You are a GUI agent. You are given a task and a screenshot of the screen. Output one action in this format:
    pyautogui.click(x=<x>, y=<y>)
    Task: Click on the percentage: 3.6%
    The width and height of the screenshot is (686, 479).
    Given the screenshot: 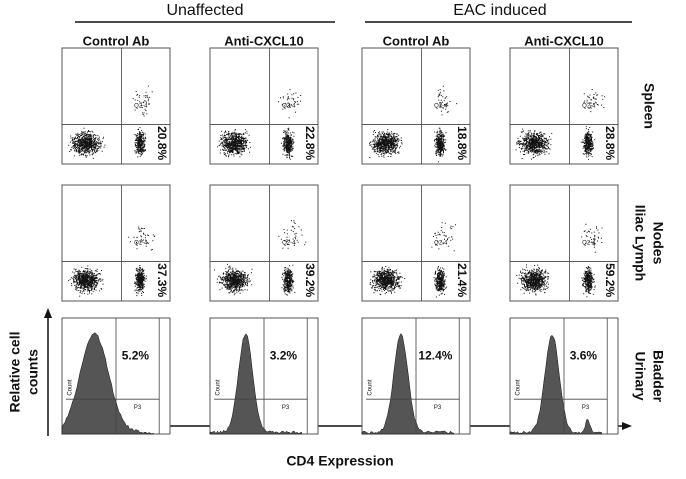 What is the action you would take?
    pyautogui.click(x=584, y=355)
    